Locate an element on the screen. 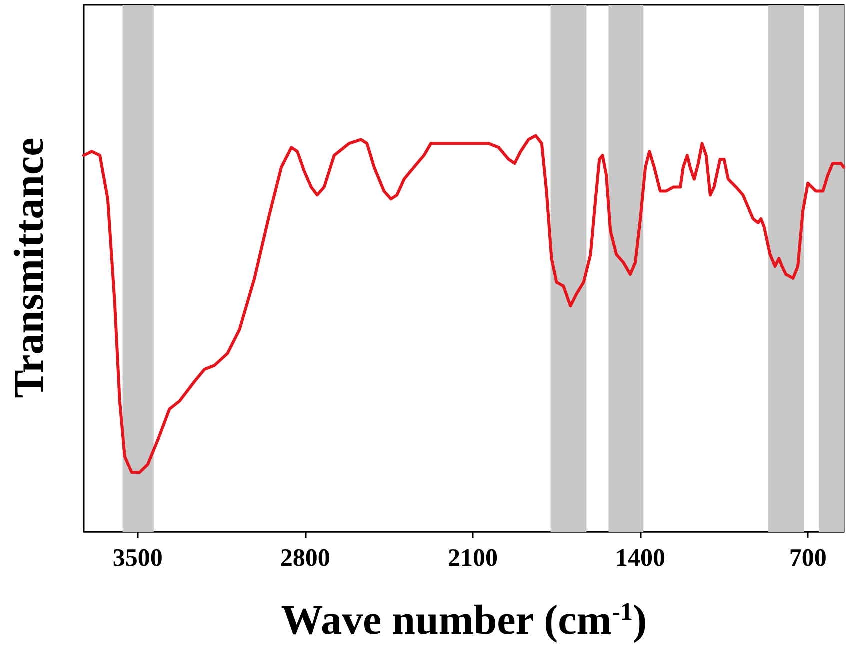 This screenshot has width=846, height=661. x-tick-label: 700 is located at coordinates (808, 558).